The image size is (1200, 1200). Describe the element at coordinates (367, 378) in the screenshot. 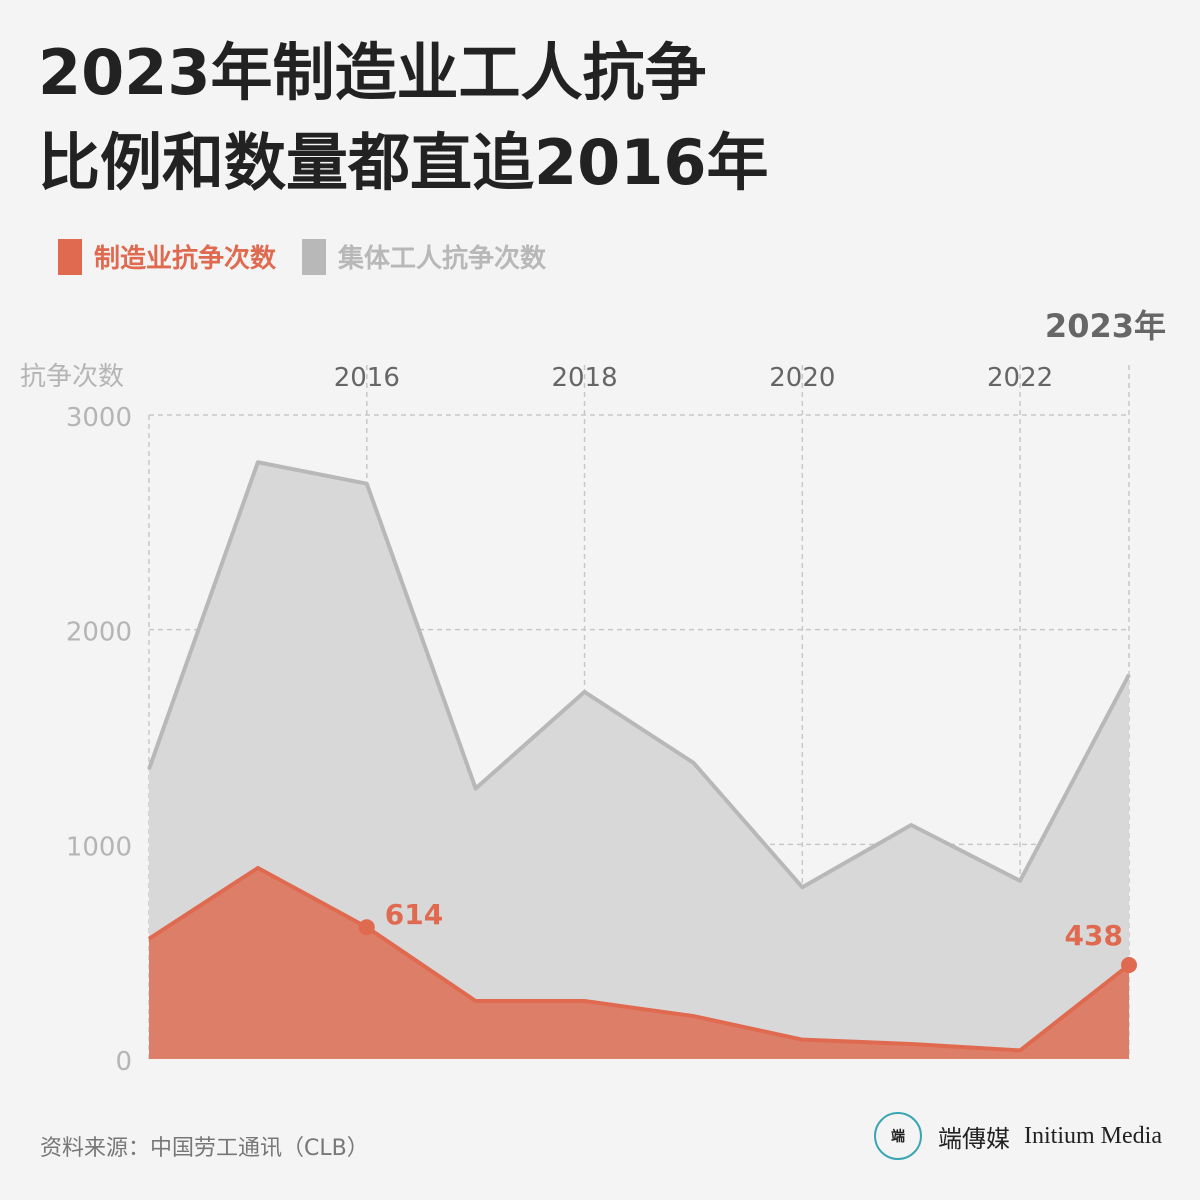

I see `x-tick-label-2016: 2016` at that location.